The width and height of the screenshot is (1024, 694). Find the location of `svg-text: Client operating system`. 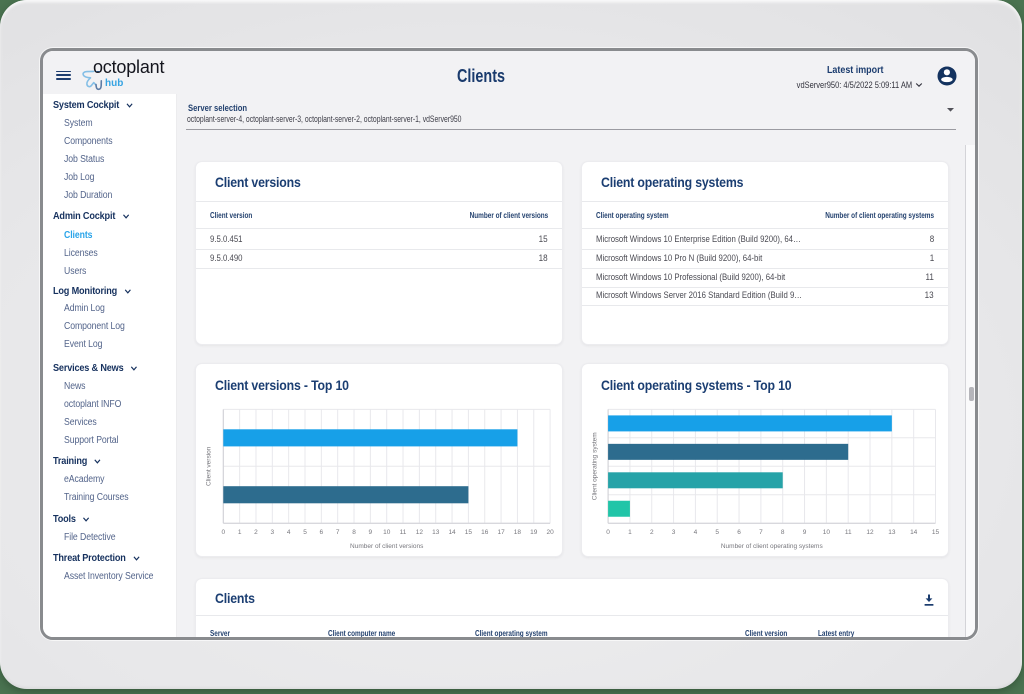

svg-text: Client operating system is located at coordinates (595, 466).